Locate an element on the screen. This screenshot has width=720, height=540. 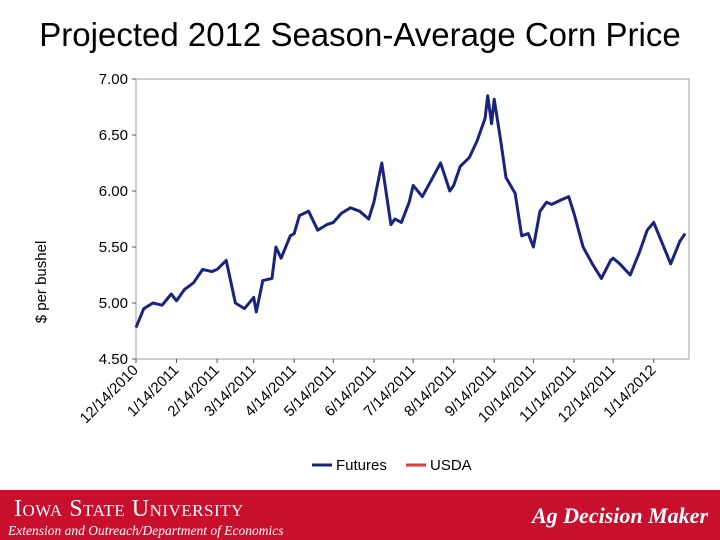
y-axis: 7.00 6.50 6.00 5.50 5.00 4.50 is located at coordinates (117, 219).